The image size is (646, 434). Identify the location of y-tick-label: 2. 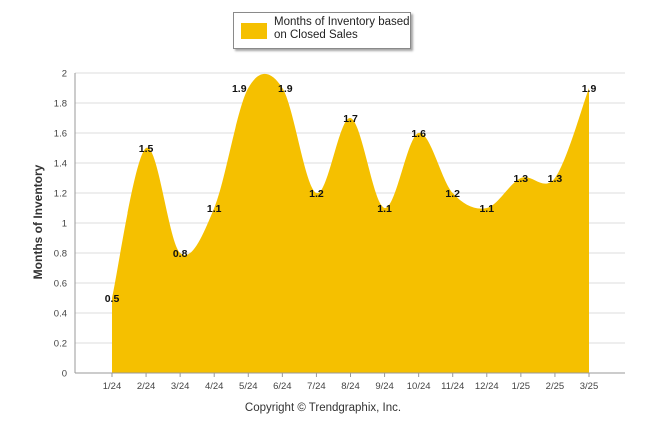
(64, 74).